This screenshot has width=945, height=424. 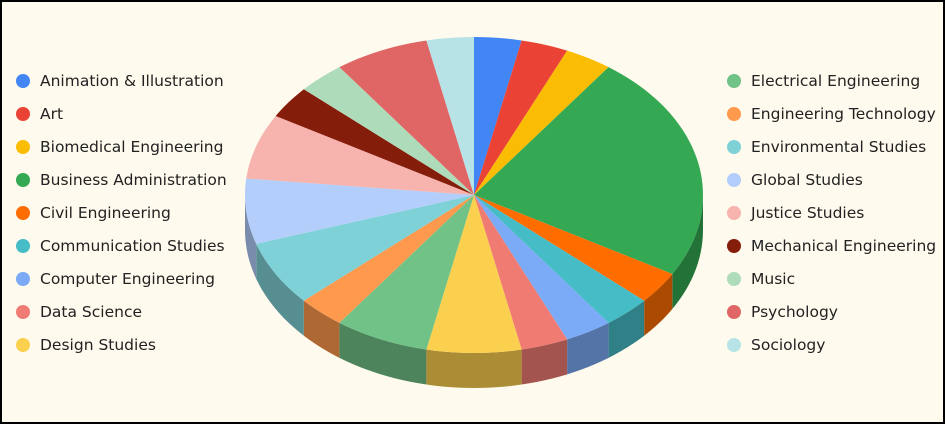 I want to click on legend-item: Justice Studies, so click(x=795, y=213).